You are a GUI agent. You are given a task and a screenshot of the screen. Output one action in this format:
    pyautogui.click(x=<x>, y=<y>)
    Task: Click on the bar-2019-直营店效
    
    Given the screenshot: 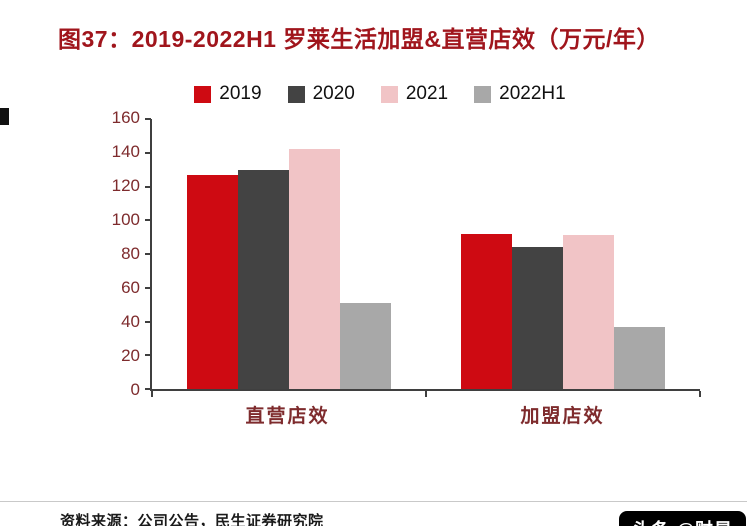 What is the action you would take?
    pyautogui.click(x=212, y=281)
    